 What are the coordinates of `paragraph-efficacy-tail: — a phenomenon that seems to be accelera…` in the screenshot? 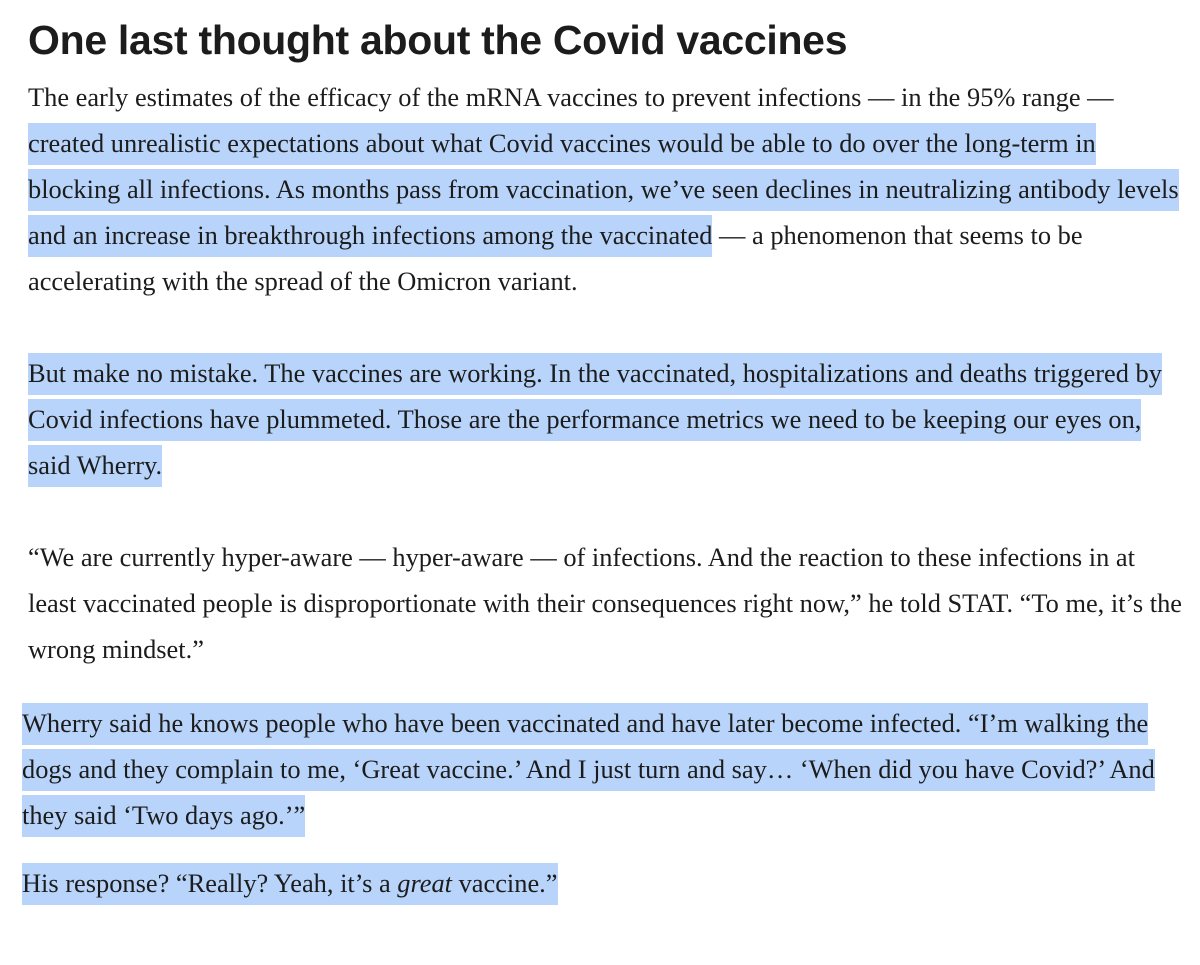 It's located at (555, 258).